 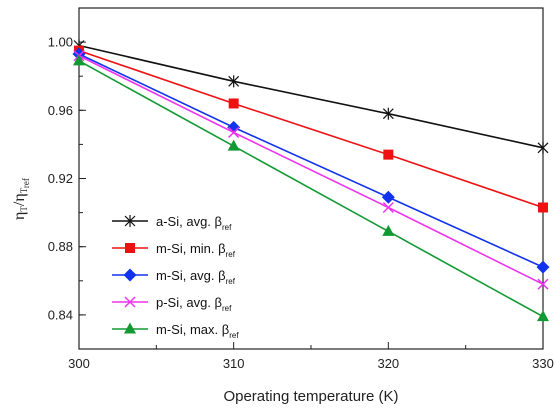 What do you see at coordinates (60, 178) in the screenshot?
I see `y-tick-label: 0.92` at bounding box center [60, 178].